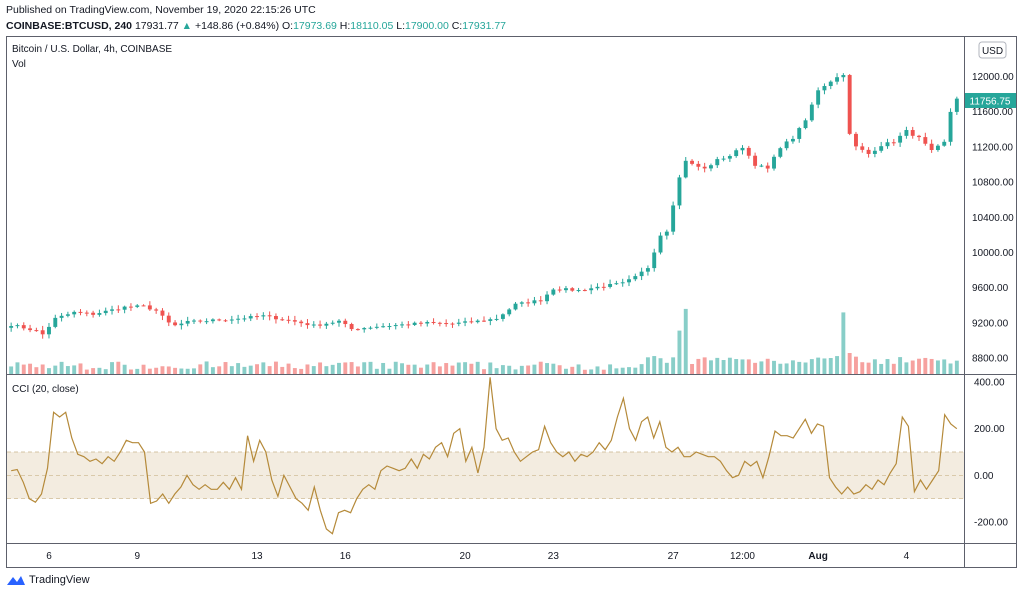 Image resolution: width=1024 pixels, height=598 pixels. What do you see at coordinates (372, 26) in the screenshot?
I see `high-value: 18110.05` at bounding box center [372, 26].